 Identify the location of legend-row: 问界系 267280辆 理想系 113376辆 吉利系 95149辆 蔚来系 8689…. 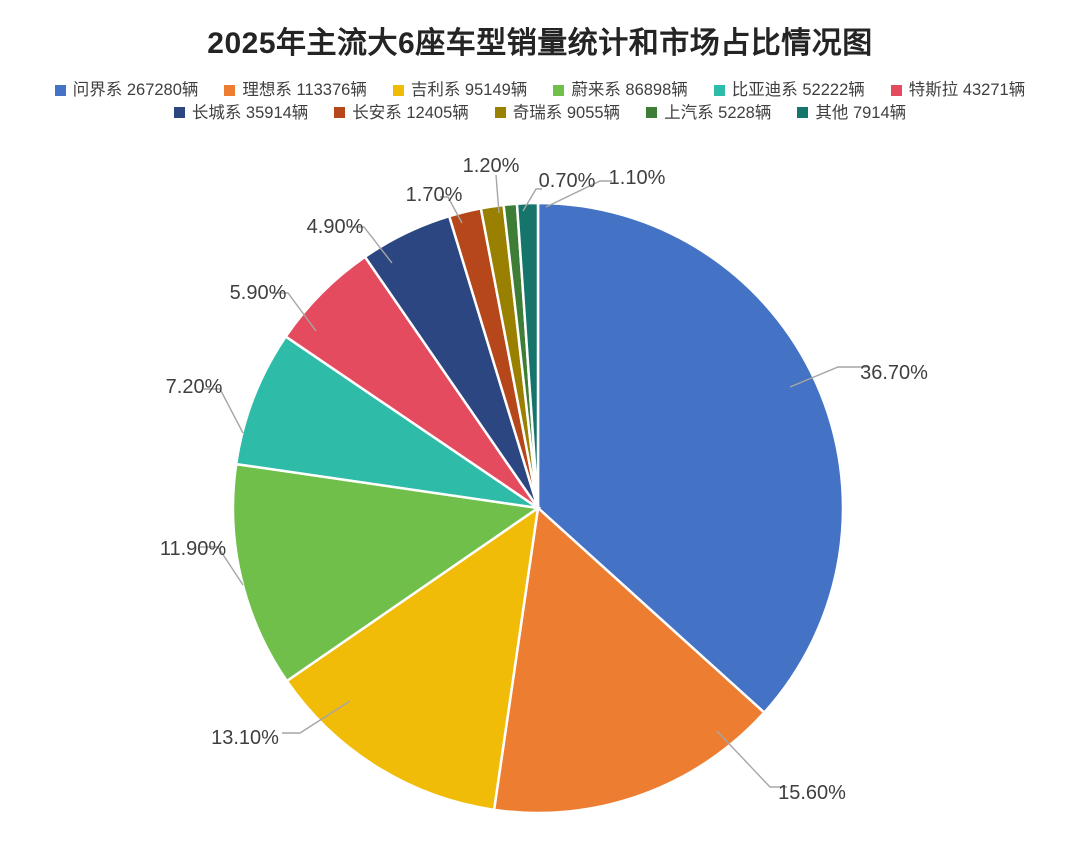
(540, 90).